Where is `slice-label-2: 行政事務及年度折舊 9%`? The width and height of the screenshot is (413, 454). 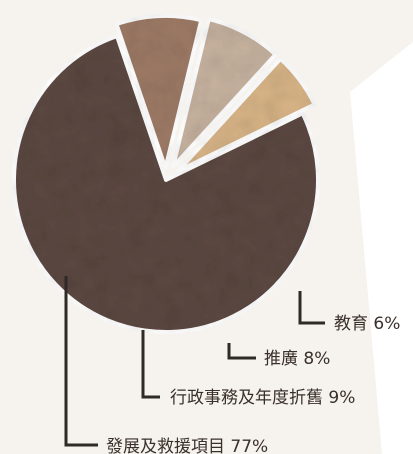 slice-label-2: 行政事務及年度折舊 9% is located at coordinates (262, 398).